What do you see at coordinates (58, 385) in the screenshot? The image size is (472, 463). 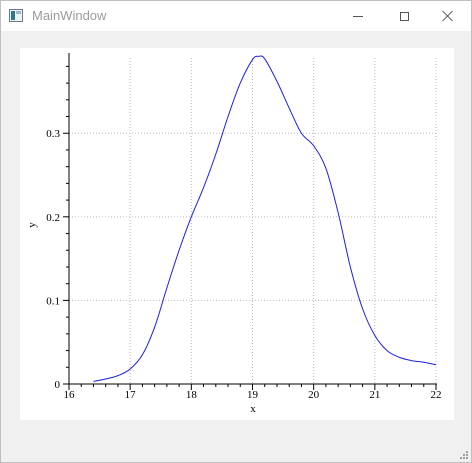 I see `y-tick-label: 0` at bounding box center [58, 385].